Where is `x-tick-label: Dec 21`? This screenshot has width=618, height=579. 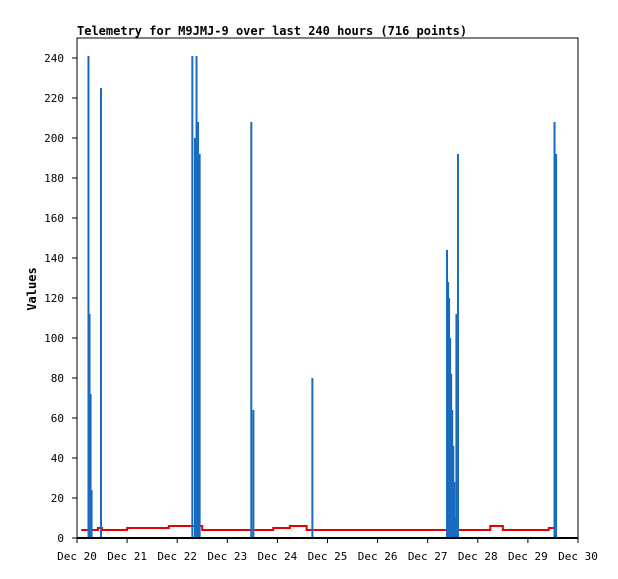 x-tick-label: Dec 21 is located at coordinates (127, 556).